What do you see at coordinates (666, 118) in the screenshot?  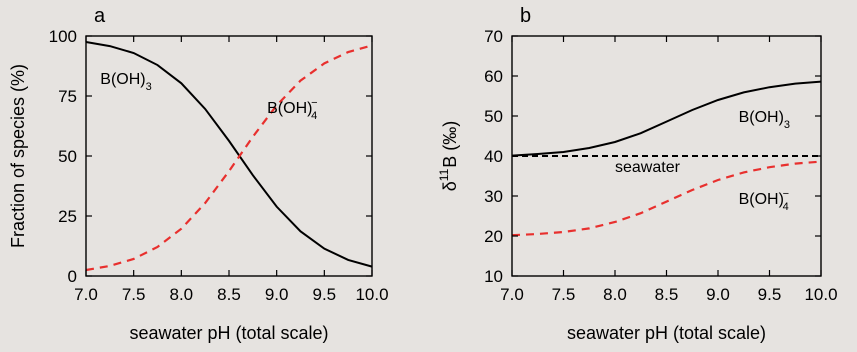 I see `series-boh3-line` at bounding box center [666, 118].